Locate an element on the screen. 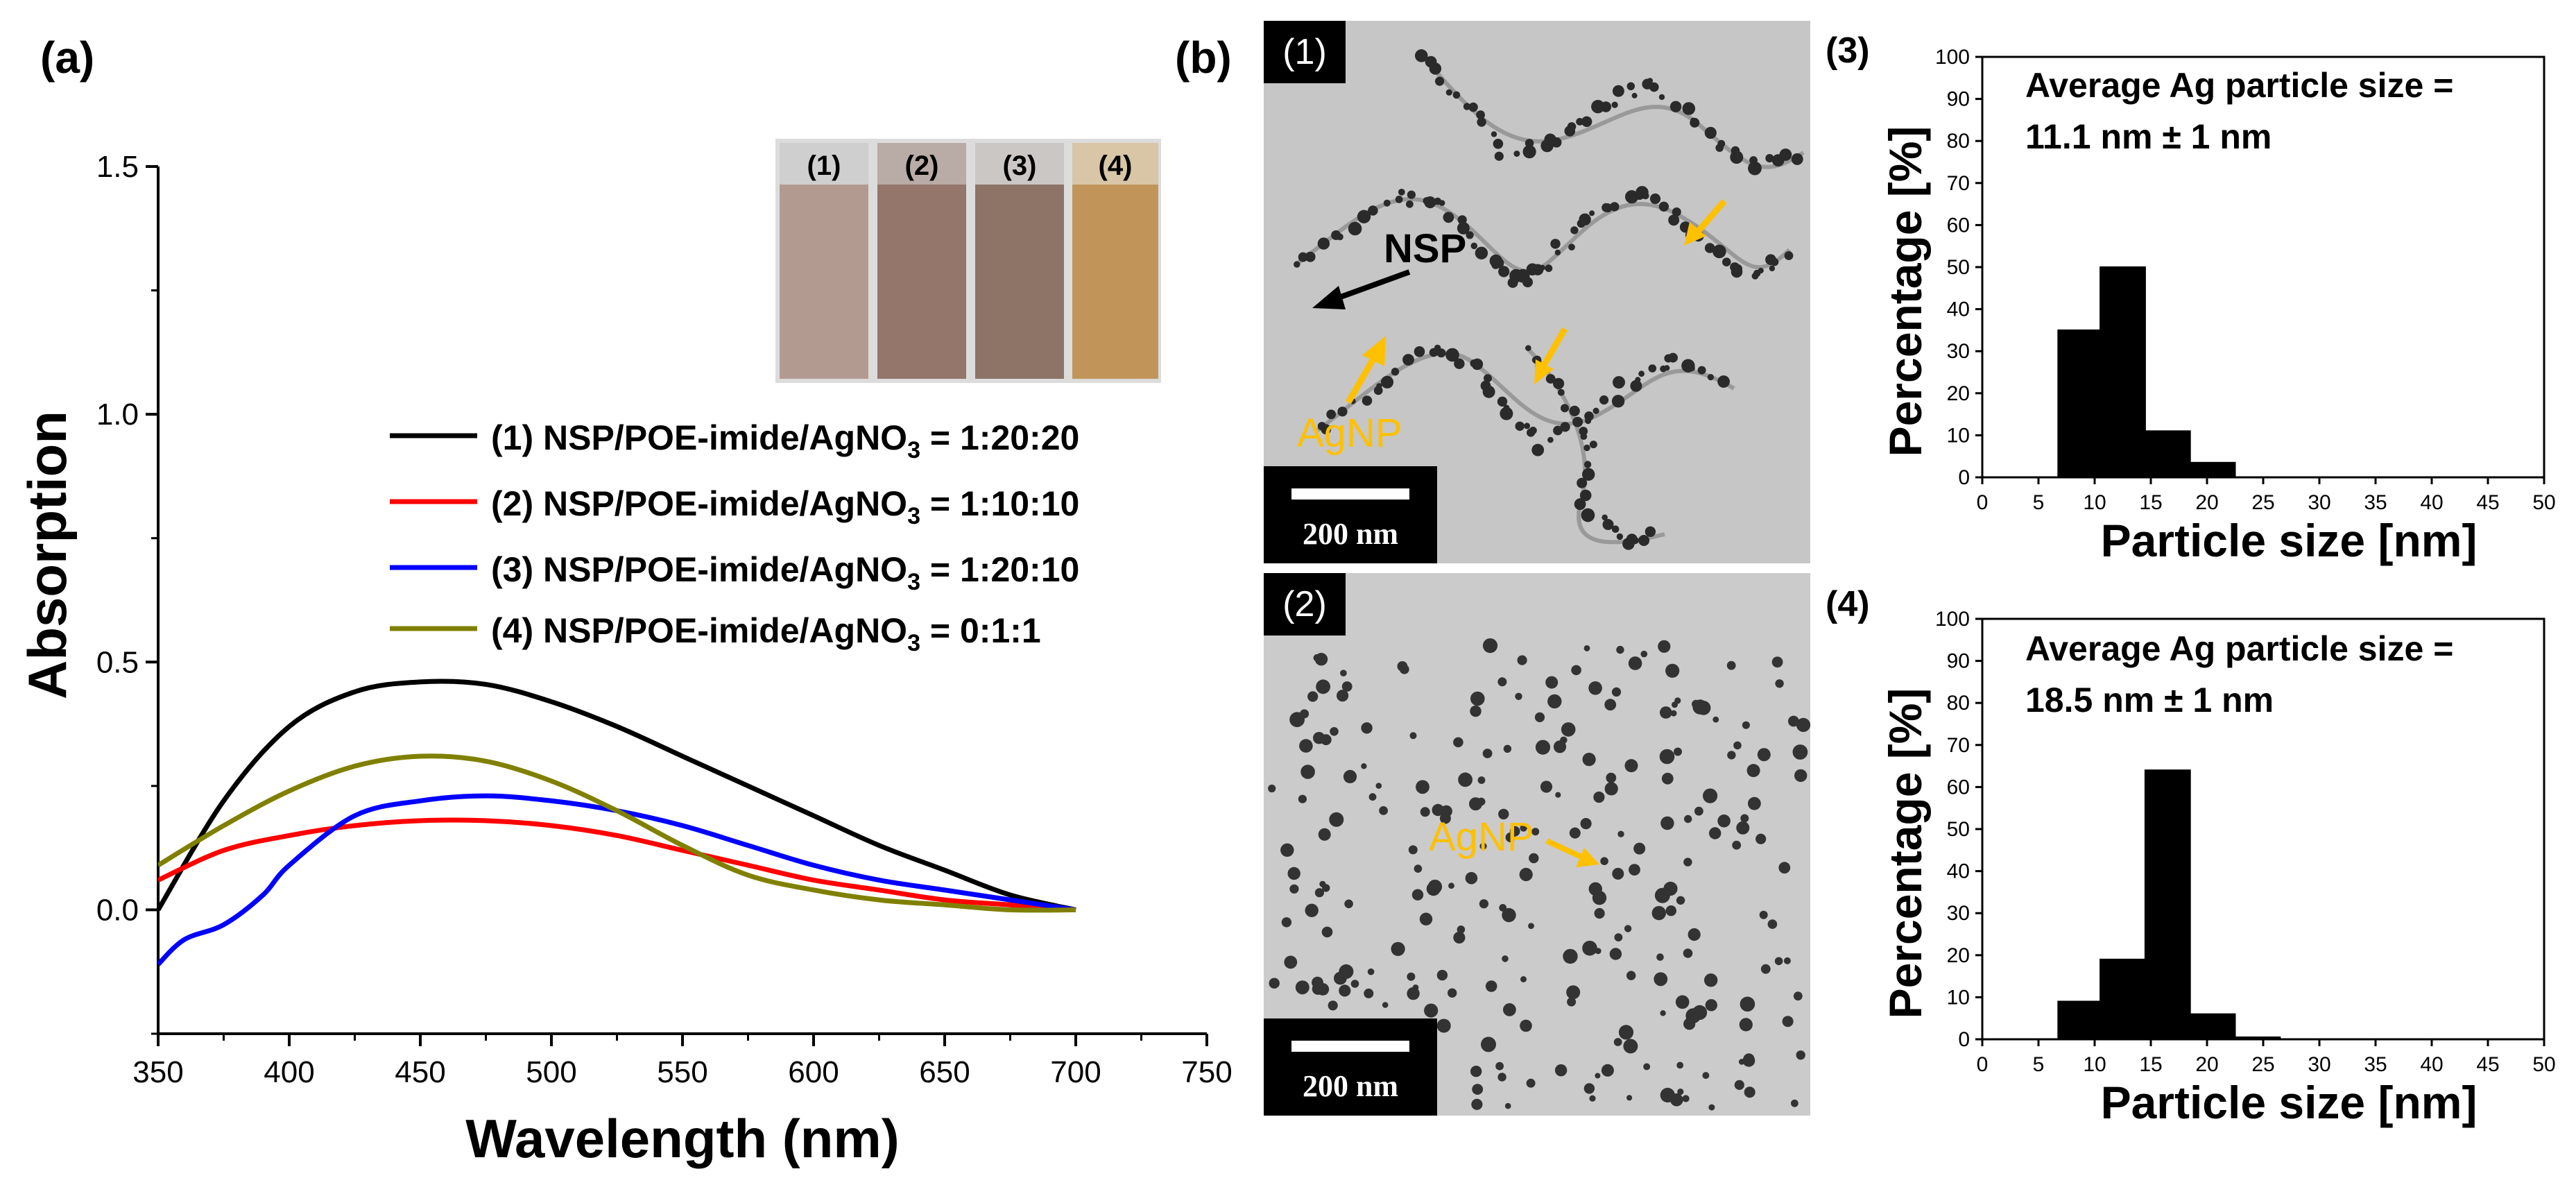 The width and height of the screenshot is (2576, 1194). y-tick-label: 50 is located at coordinates (1958, 829).